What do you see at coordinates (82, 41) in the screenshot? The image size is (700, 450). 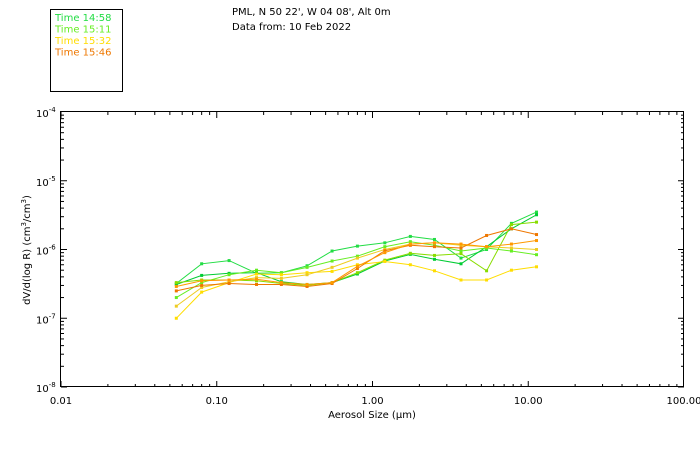 I see `legend-entry: Time 15:32` at bounding box center [82, 41].